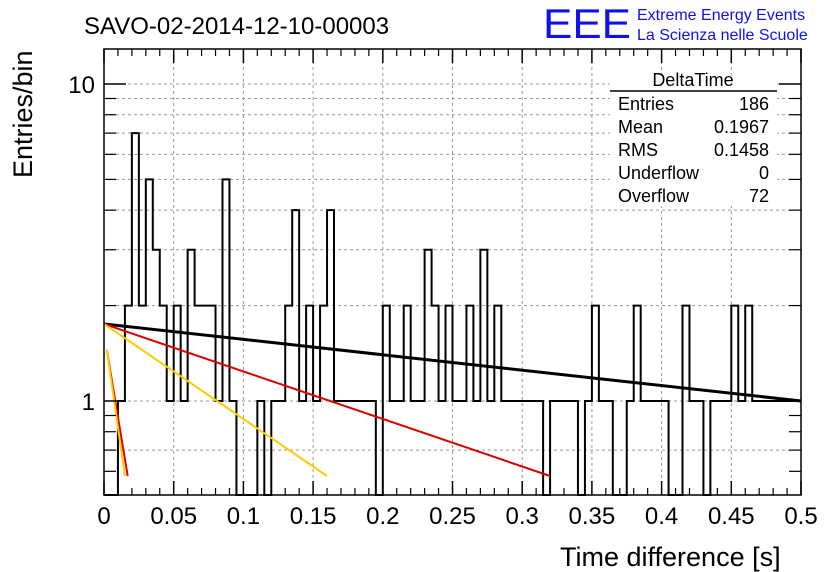 The width and height of the screenshot is (836, 572). Describe the element at coordinates (692, 80) in the screenshot. I see `stats-title: DeltaTime` at that location.